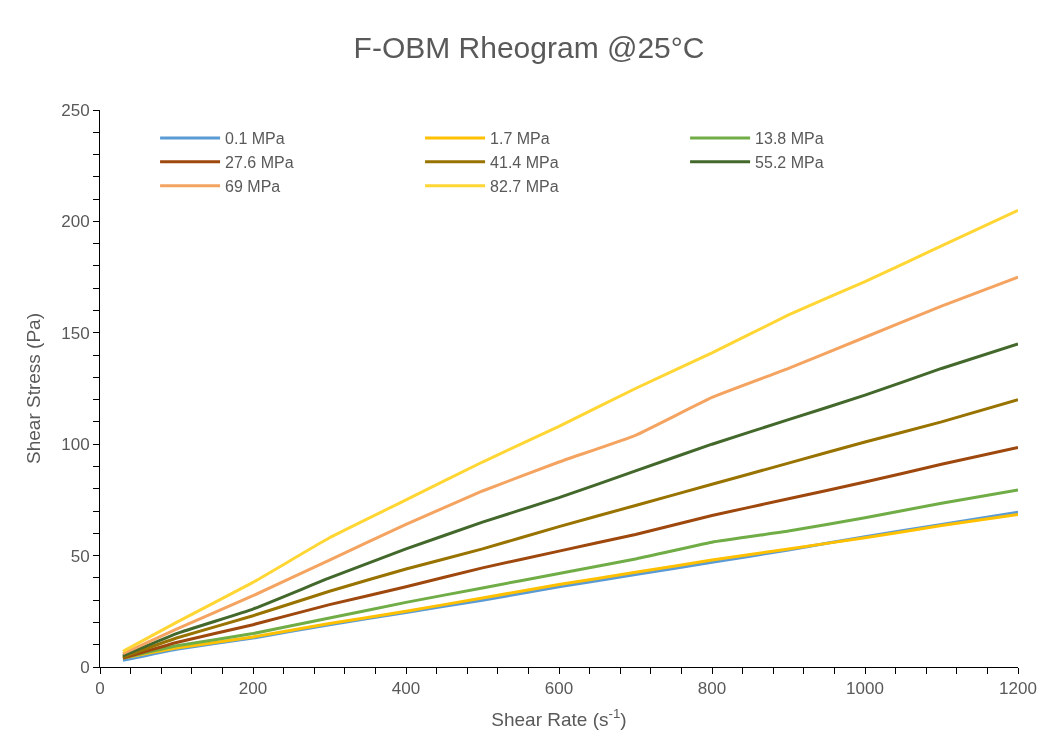 This screenshot has height=747, width=1058. What do you see at coordinates (559, 689) in the screenshot?
I see `x-tick-label: 600` at bounding box center [559, 689].